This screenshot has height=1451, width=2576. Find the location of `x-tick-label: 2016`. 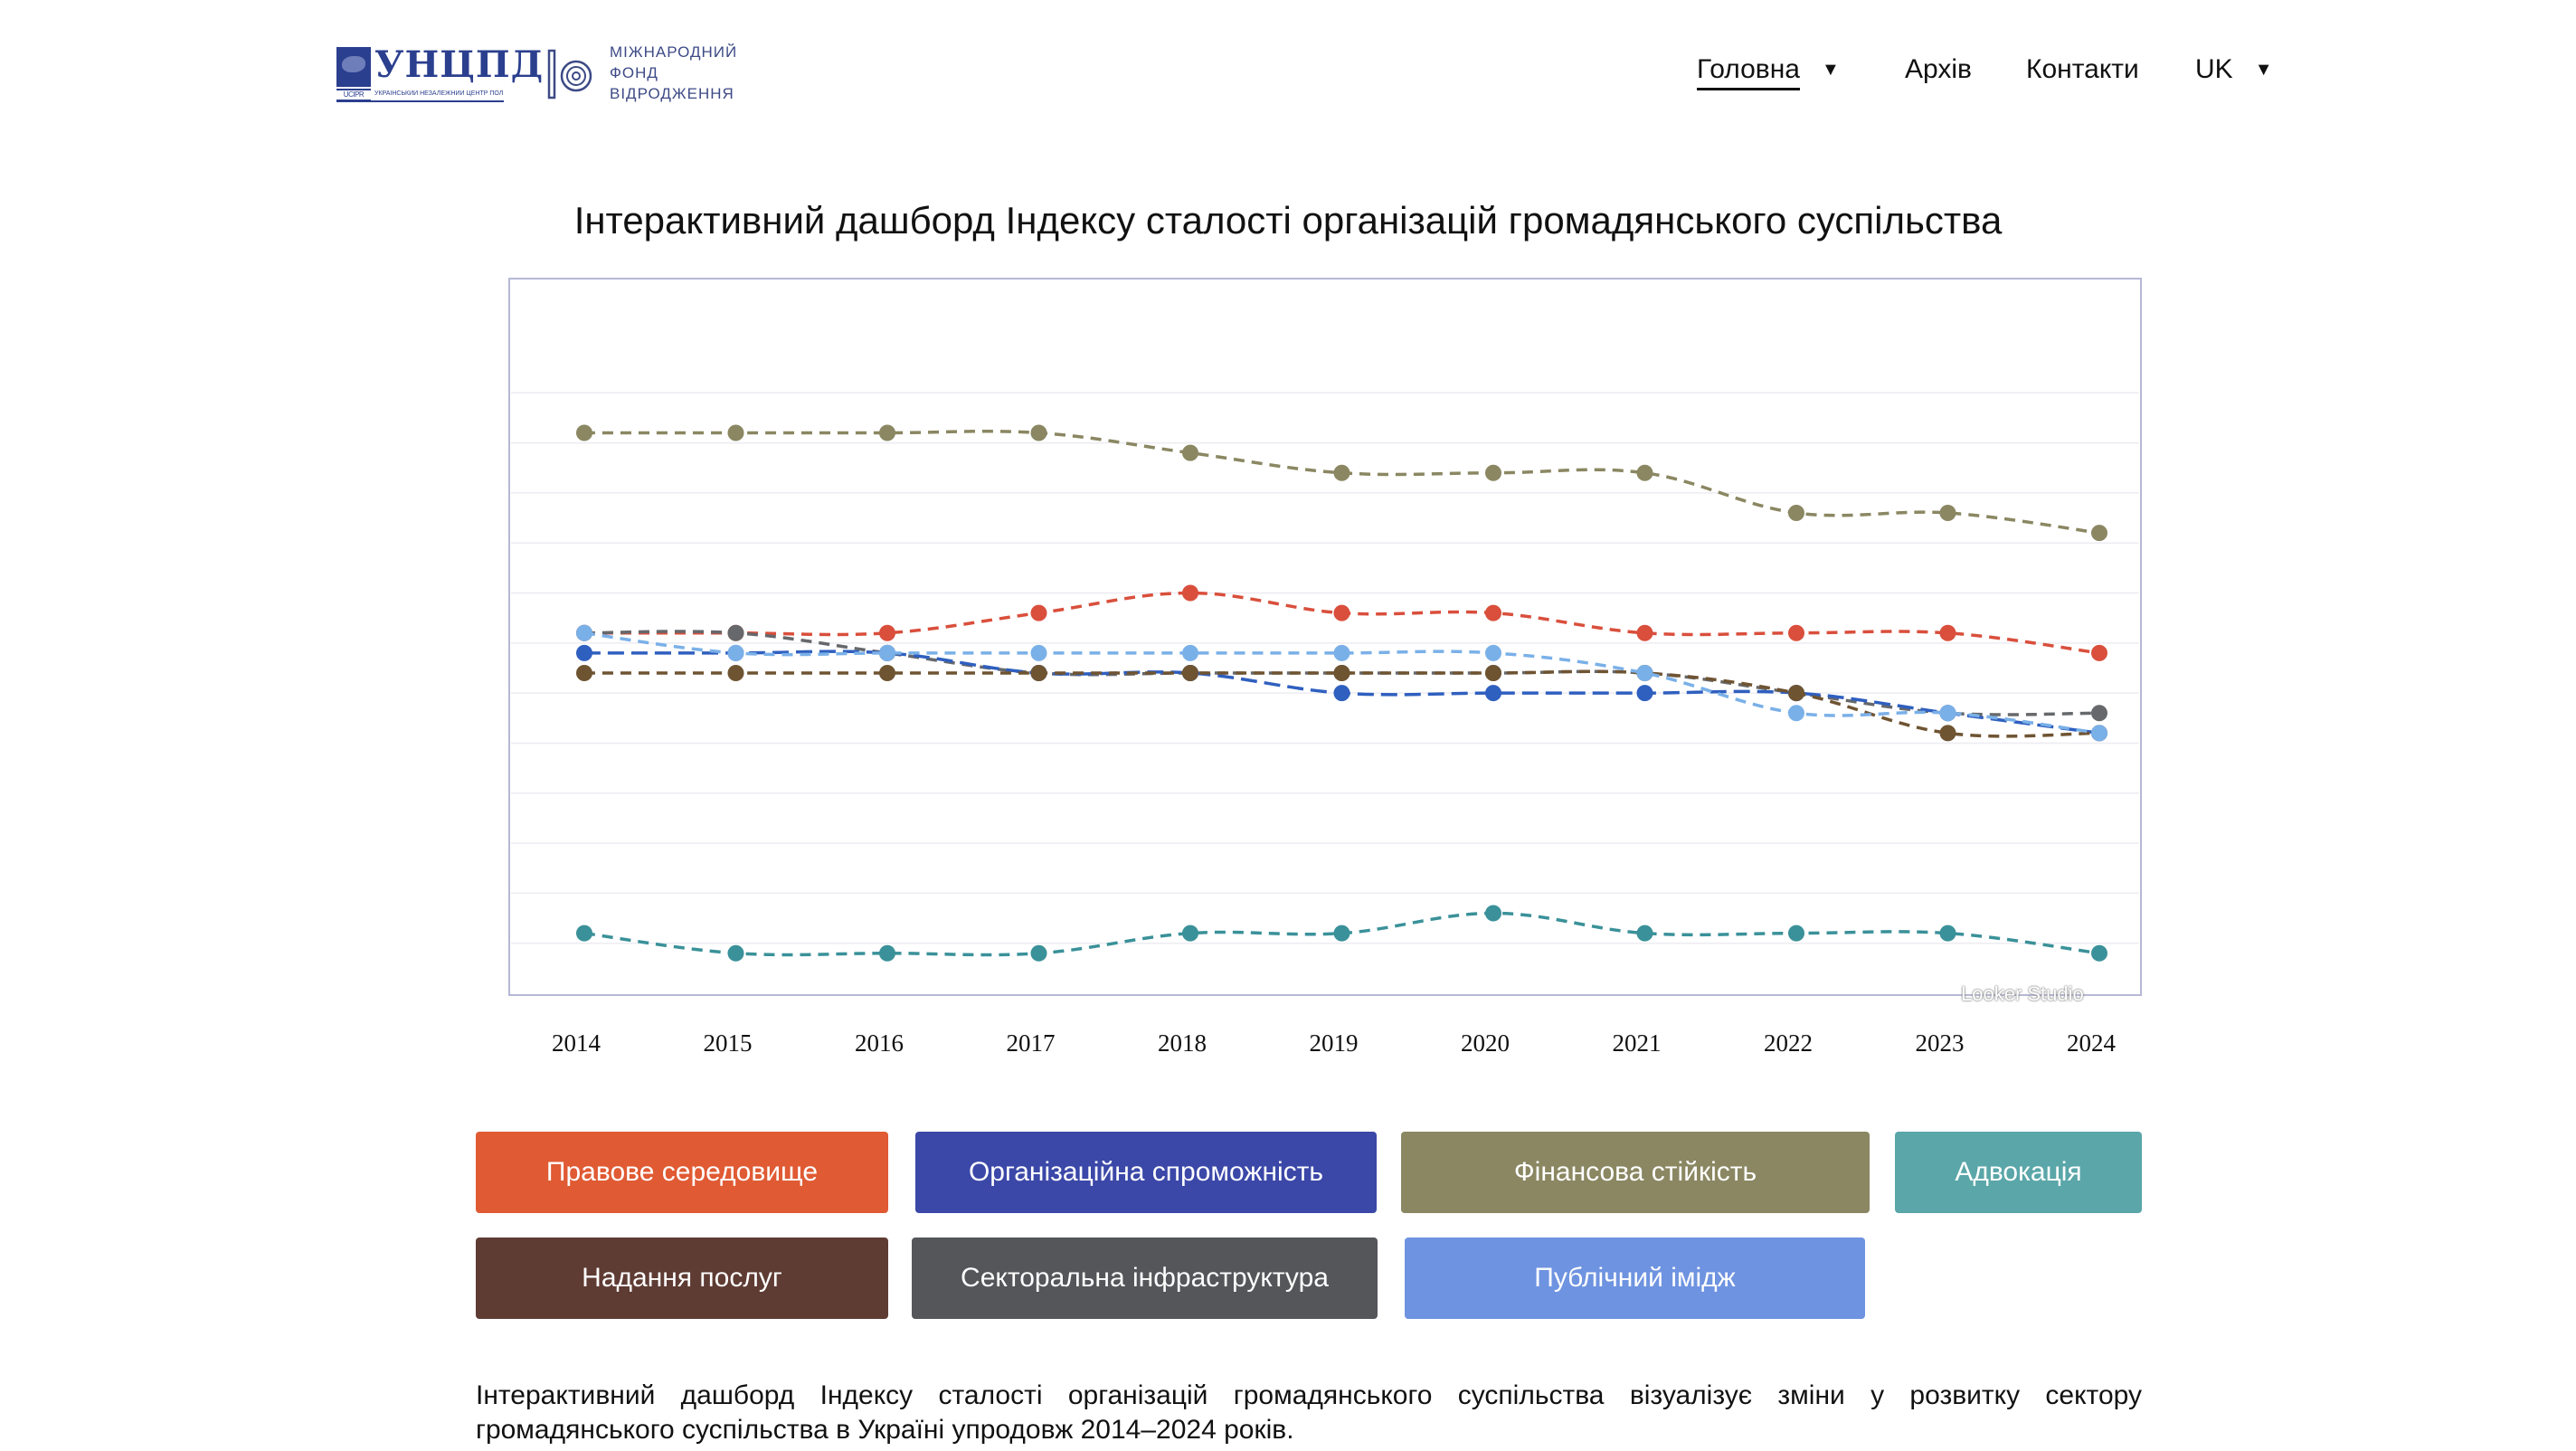

x-tick-label: 2016 is located at coordinates (880, 1043).